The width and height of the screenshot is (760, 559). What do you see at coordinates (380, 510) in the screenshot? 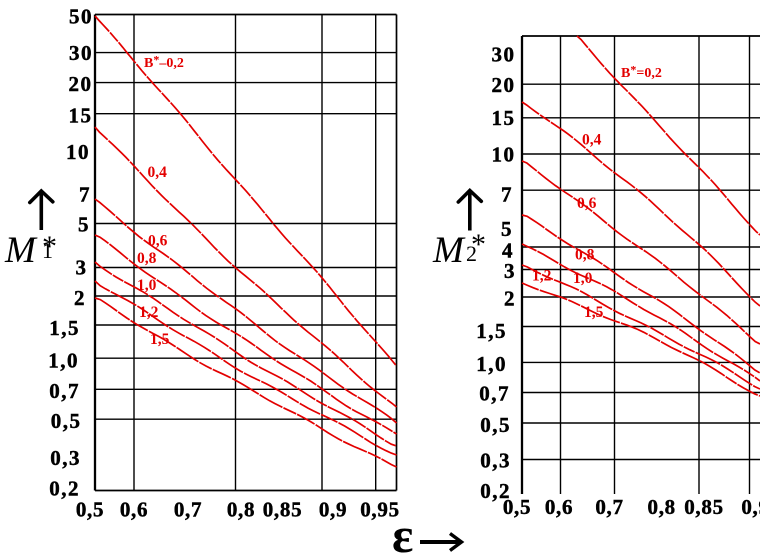
I see `svg-text: 0,95` at bounding box center [380, 510].